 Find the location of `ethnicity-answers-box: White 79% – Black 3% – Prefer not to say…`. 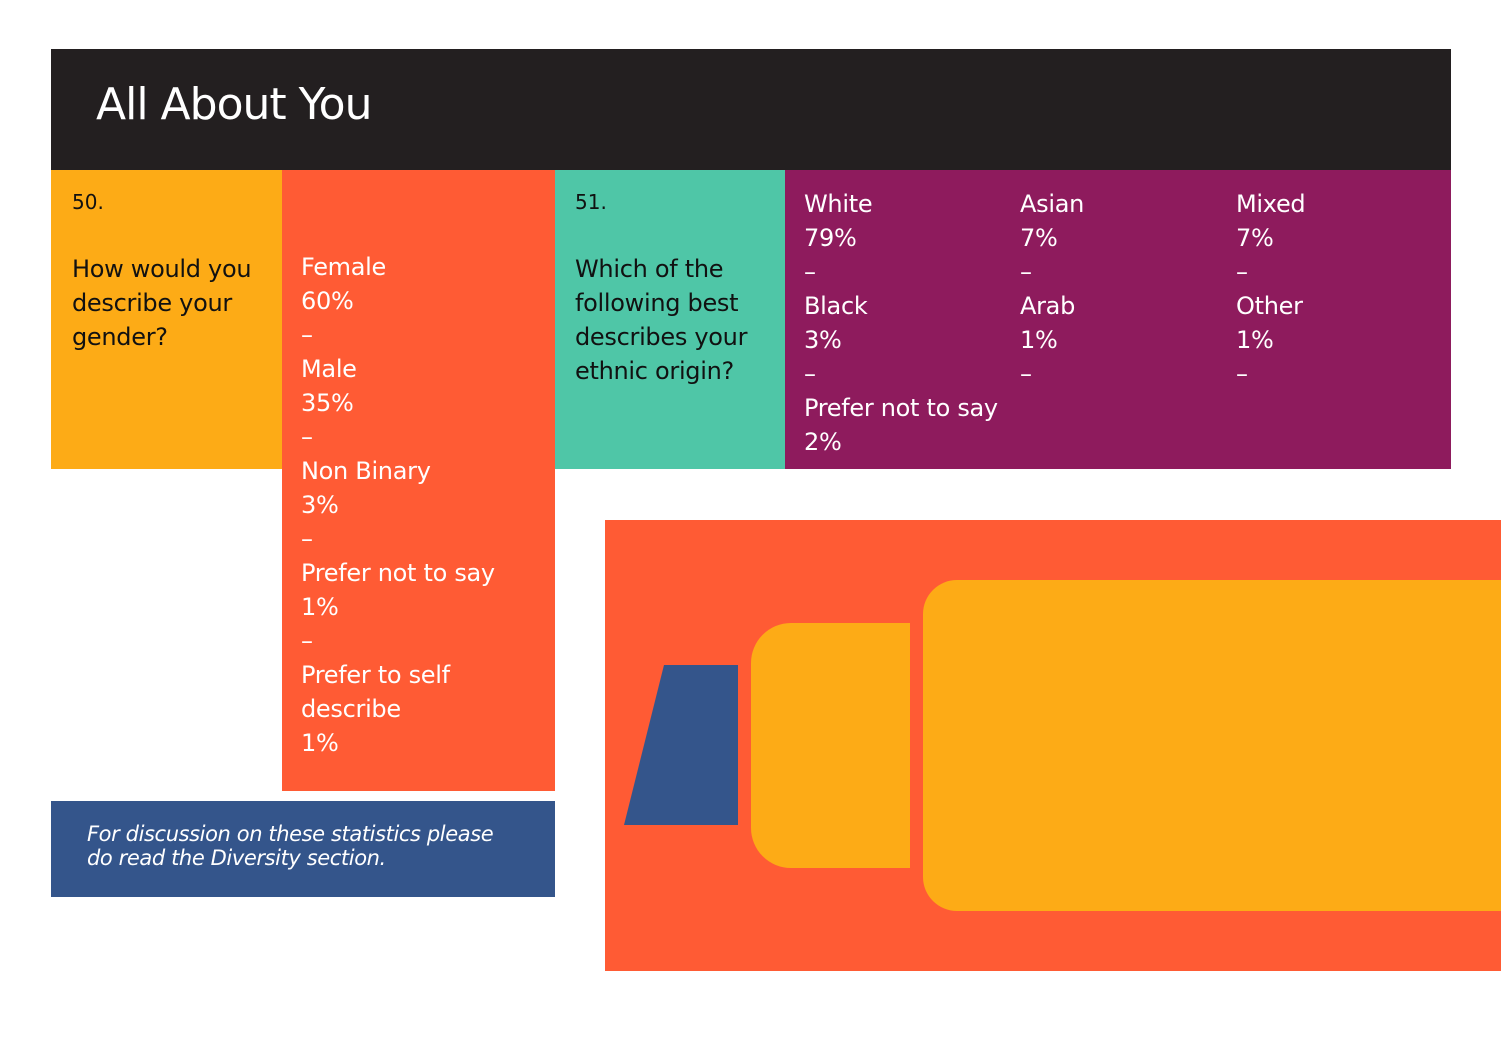

ethnicity-answers-box: White 79% – Black 3% – Prefer not to say… is located at coordinates (1118, 319).